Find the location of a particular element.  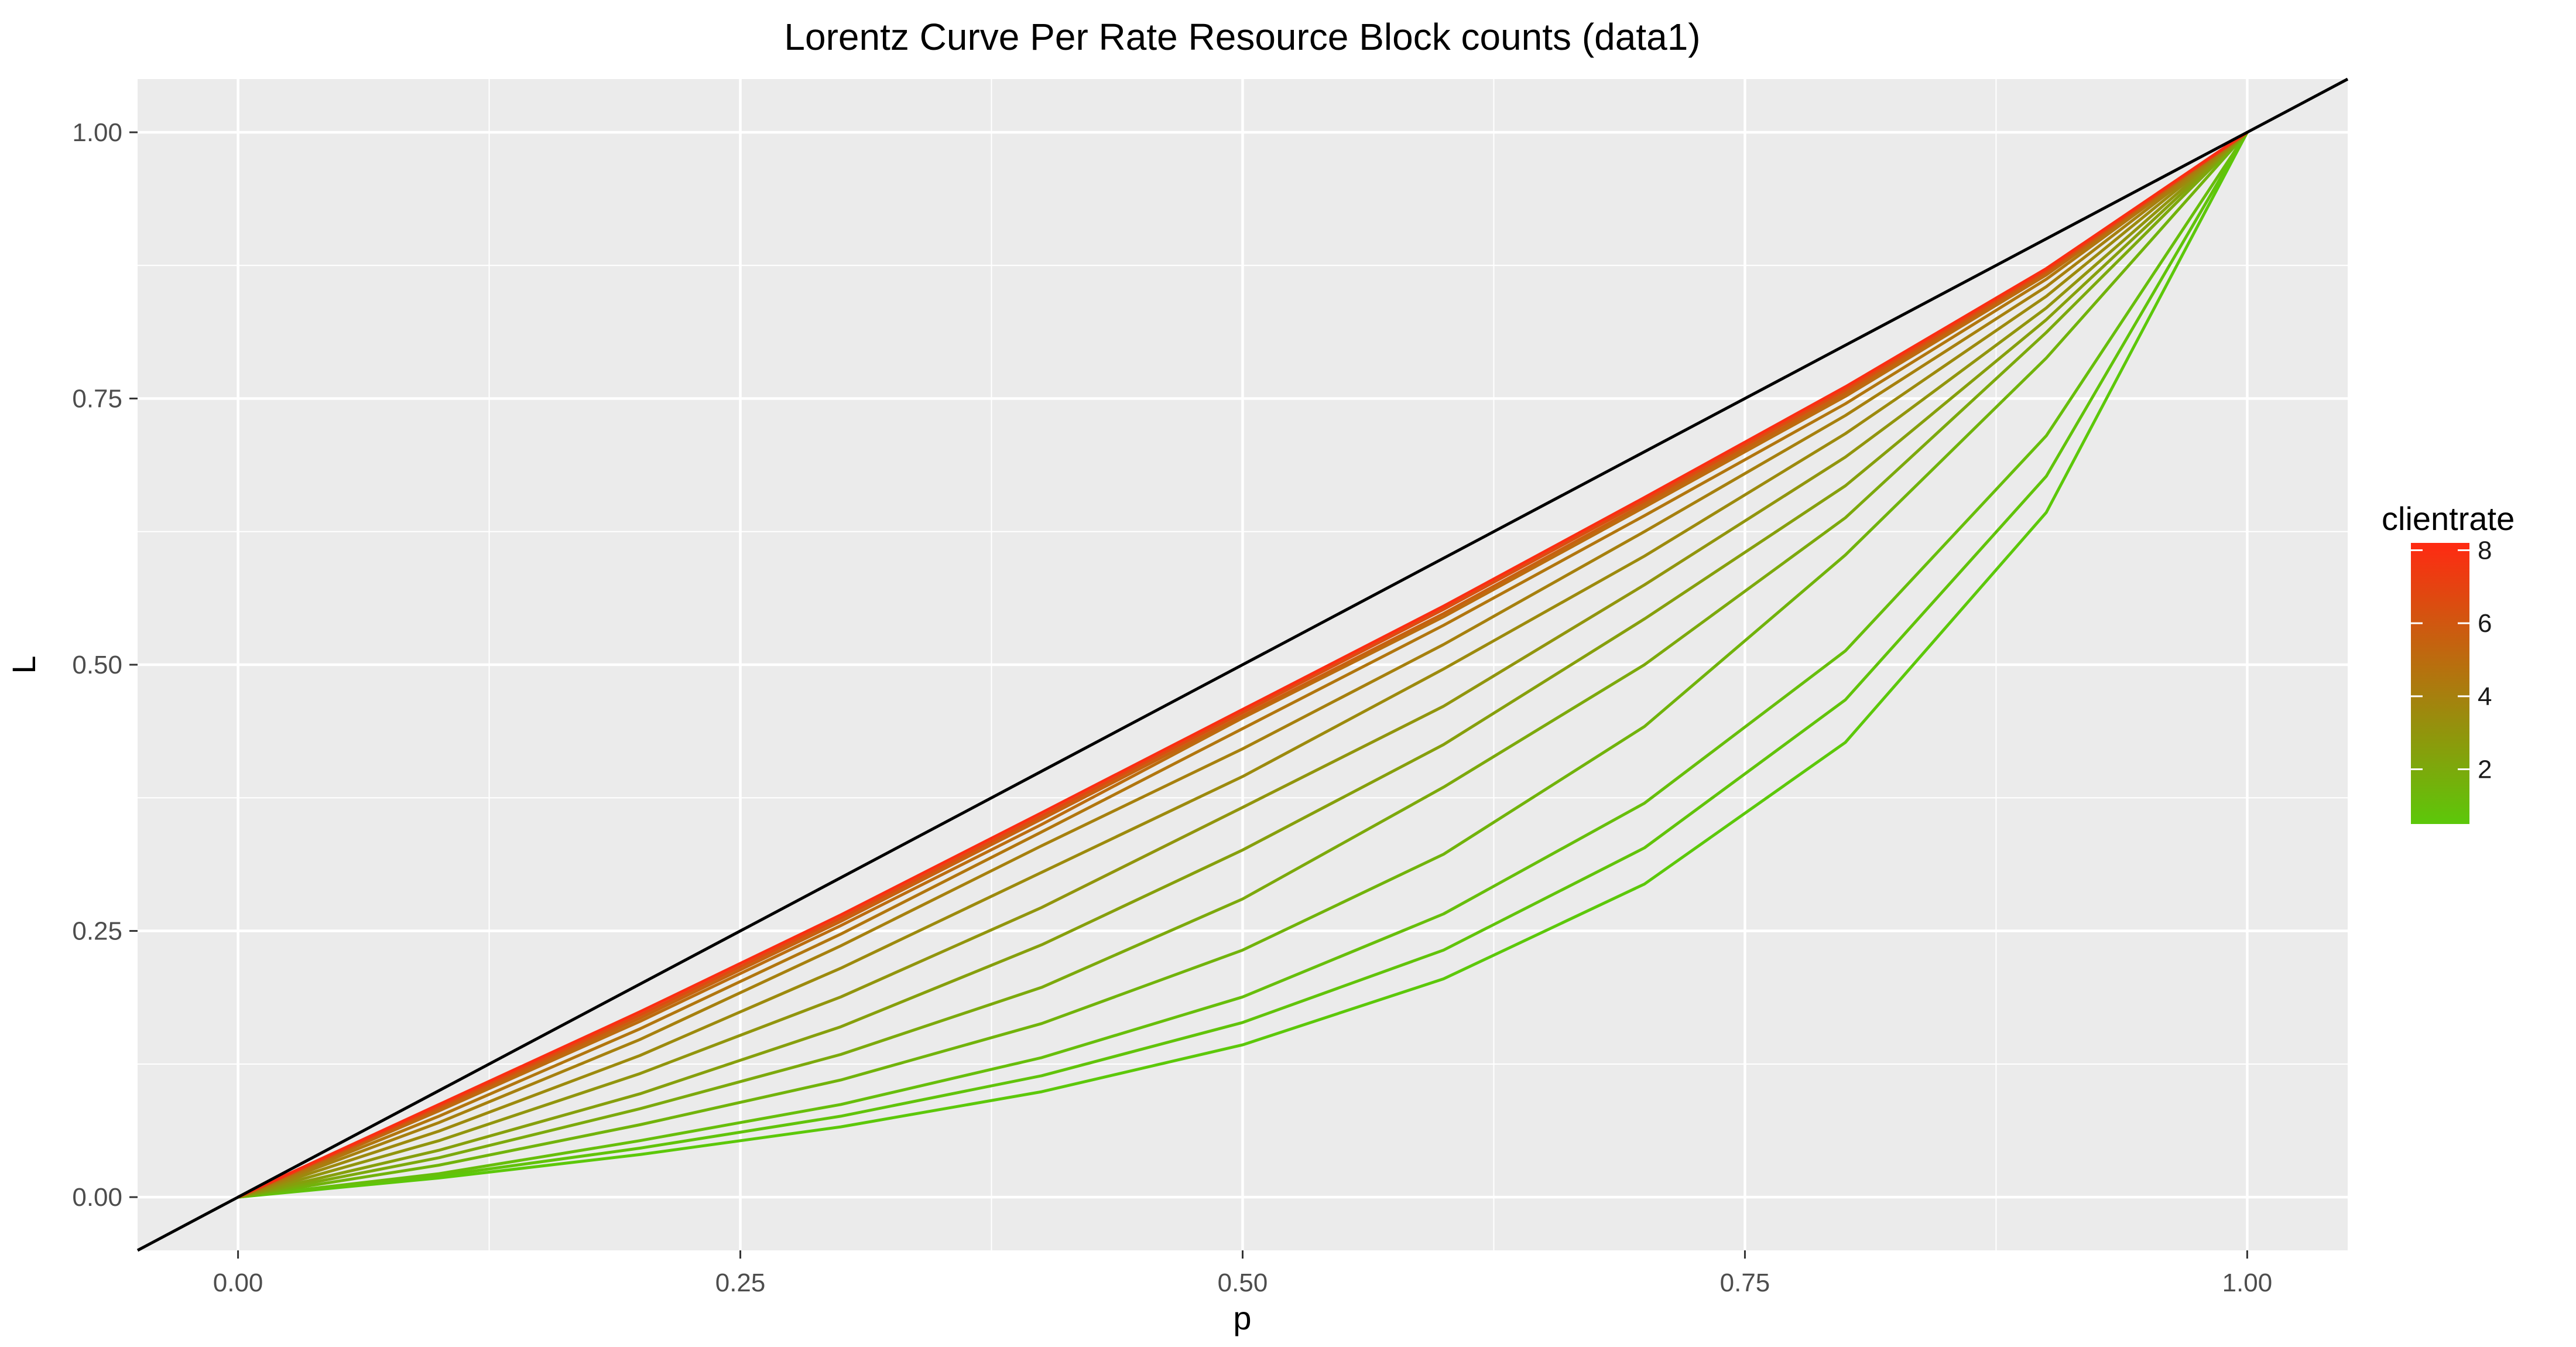

x-tick-label: 0.00 is located at coordinates (238, 1283).